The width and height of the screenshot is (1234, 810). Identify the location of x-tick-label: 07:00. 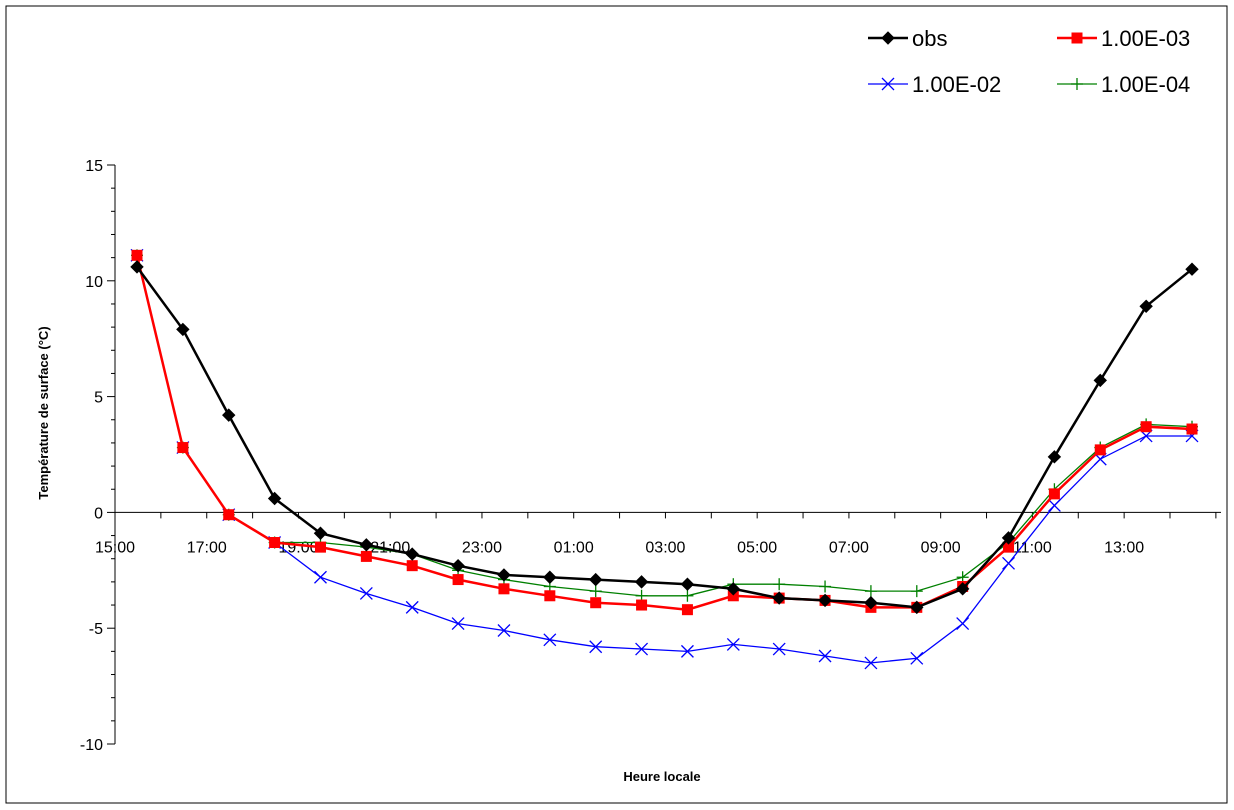
(849, 547).